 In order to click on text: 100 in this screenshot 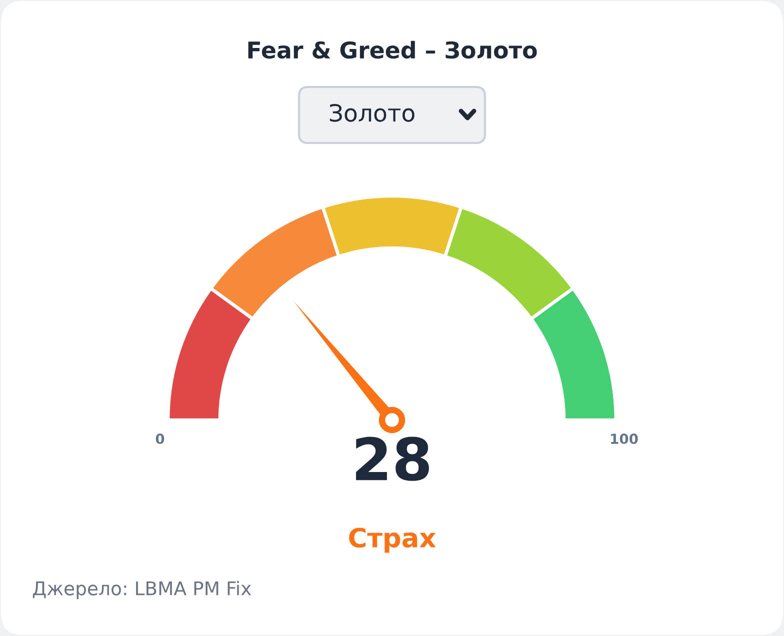, I will do `click(624, 439)`.